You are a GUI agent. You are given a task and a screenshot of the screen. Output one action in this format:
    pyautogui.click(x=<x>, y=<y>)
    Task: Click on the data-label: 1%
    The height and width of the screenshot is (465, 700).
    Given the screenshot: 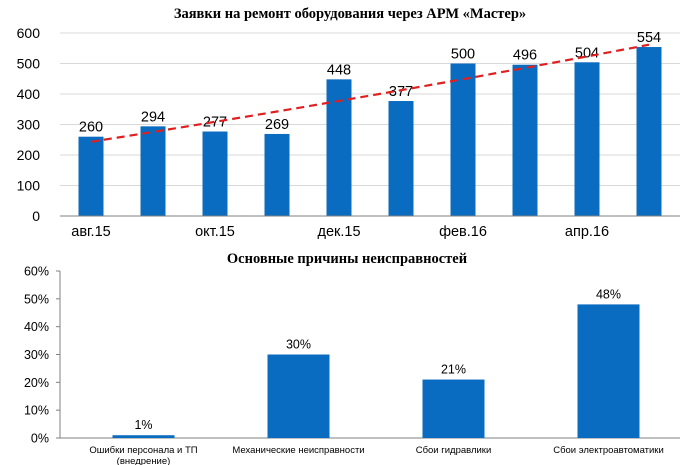 What is the action you would take?
    pyautogui.click(x=143, y=425)
    